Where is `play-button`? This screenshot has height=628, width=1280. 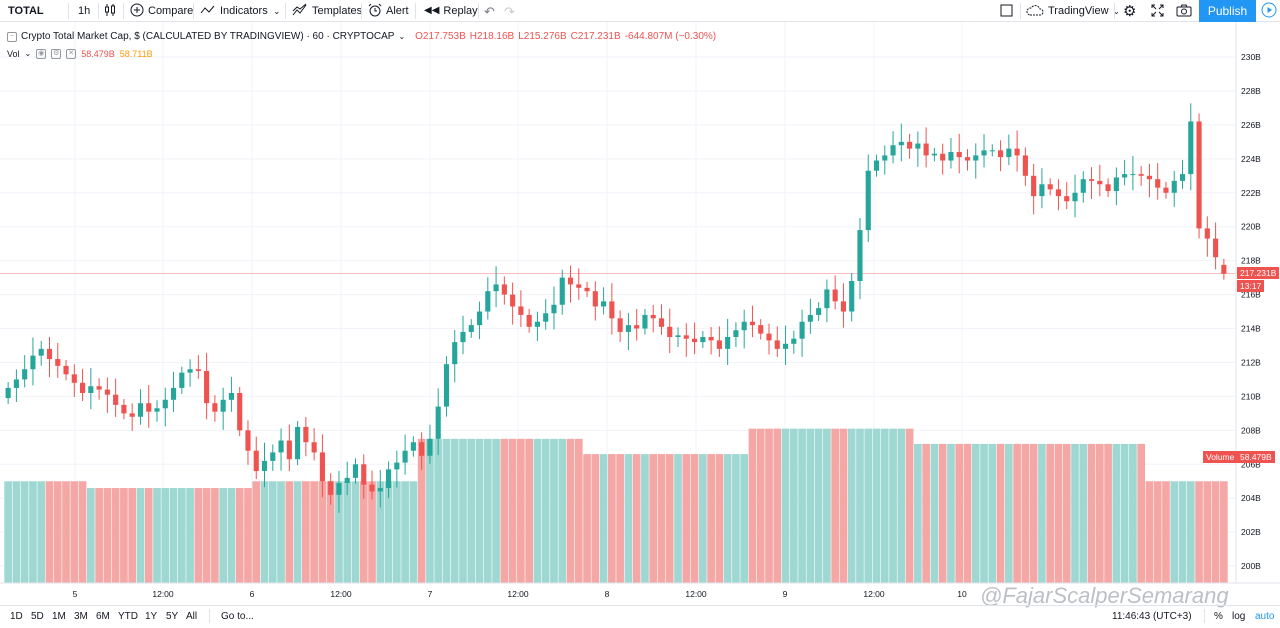
play-button is located at coordinates (1269, 11).